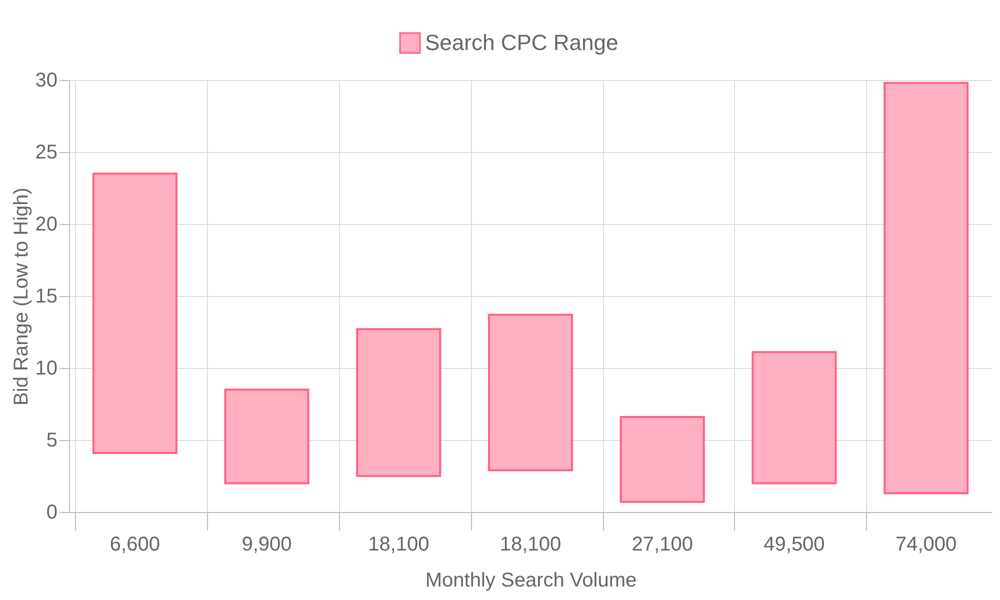 This screenshot has width=1000, height=600. I want to click on y-tick-label: 10, so click(46, 369).